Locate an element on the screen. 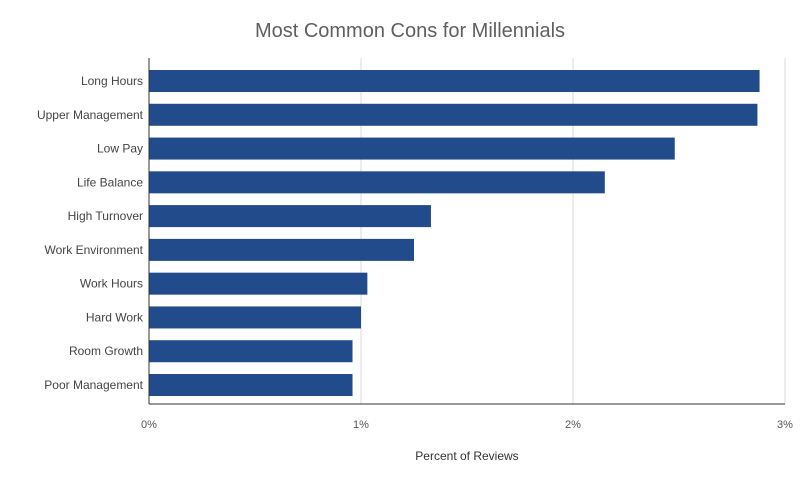 This screenshot has width=810, height=484. x-tick-label-0: 0% is located at coordinates (149, 425).